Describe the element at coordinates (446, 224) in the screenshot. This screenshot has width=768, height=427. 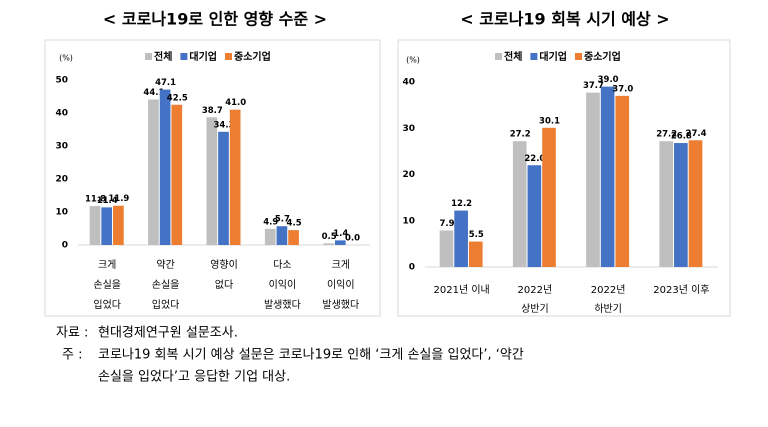
I see `value-label: 7.9` at that location.